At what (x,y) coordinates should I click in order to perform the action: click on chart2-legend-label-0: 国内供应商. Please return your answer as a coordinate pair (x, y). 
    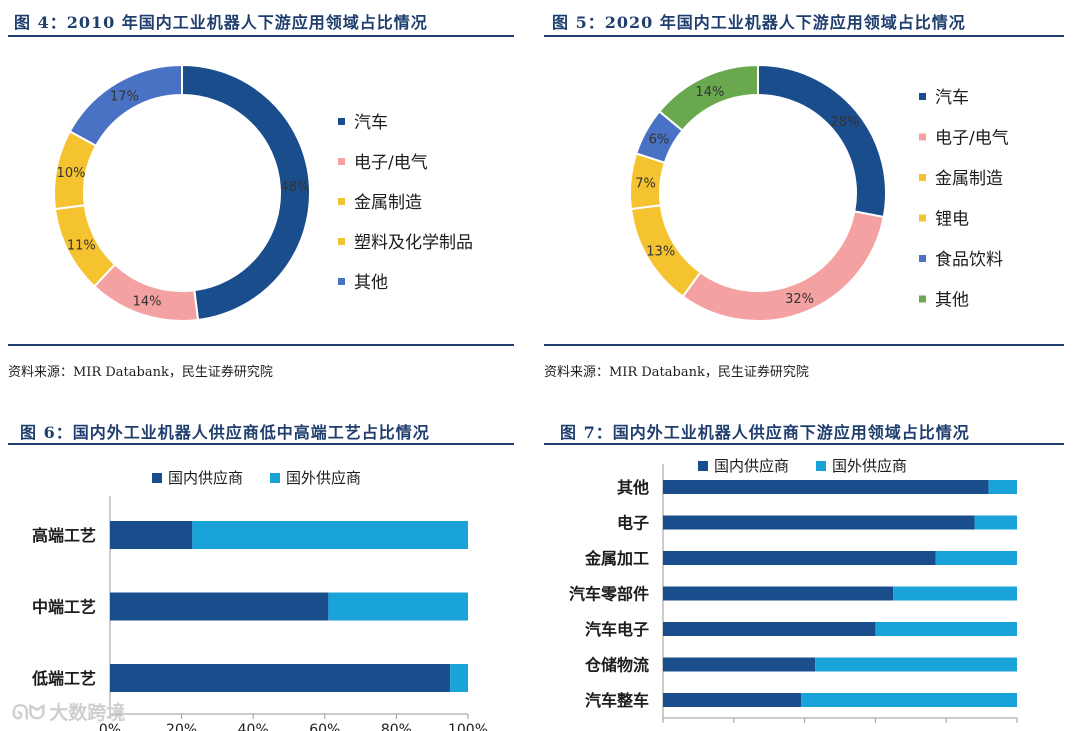
    Looking at the image, I should click on (205, 478).